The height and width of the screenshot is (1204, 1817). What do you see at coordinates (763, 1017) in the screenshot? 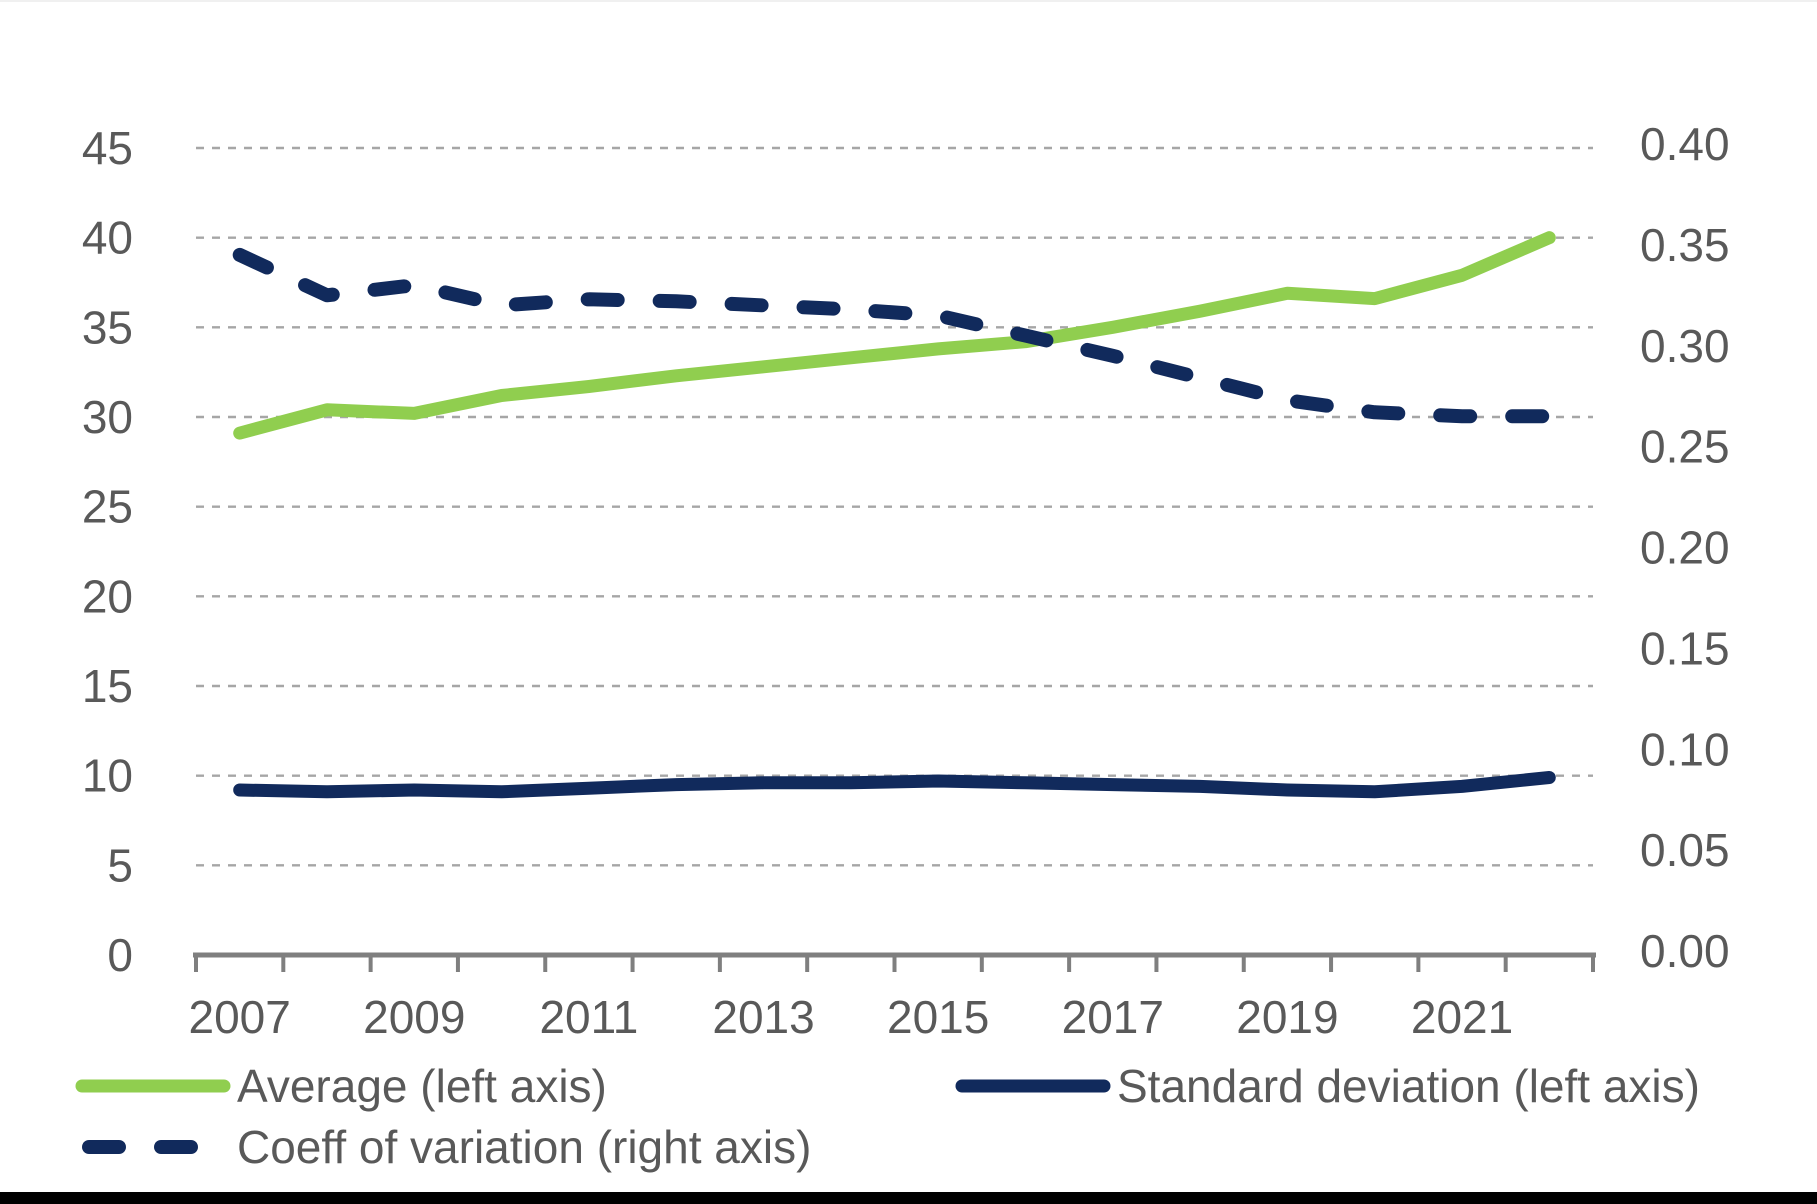
I see `x-axis-tick-label: 2013` at bounding box center [763, 1017].